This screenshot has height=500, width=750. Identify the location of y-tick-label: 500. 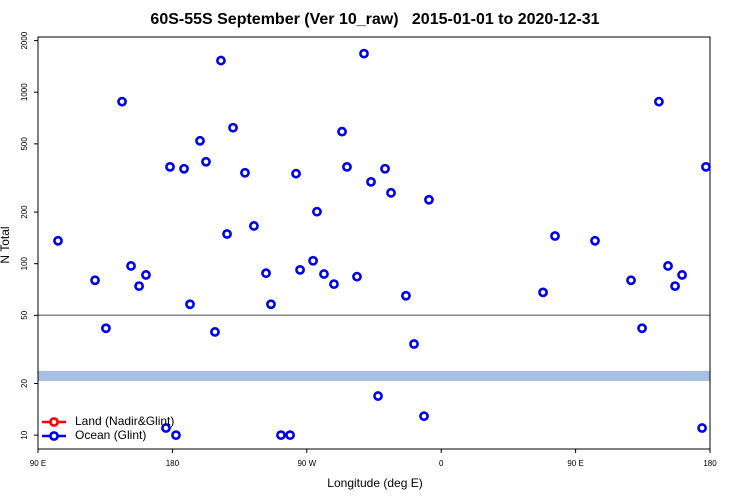
(24, 144).